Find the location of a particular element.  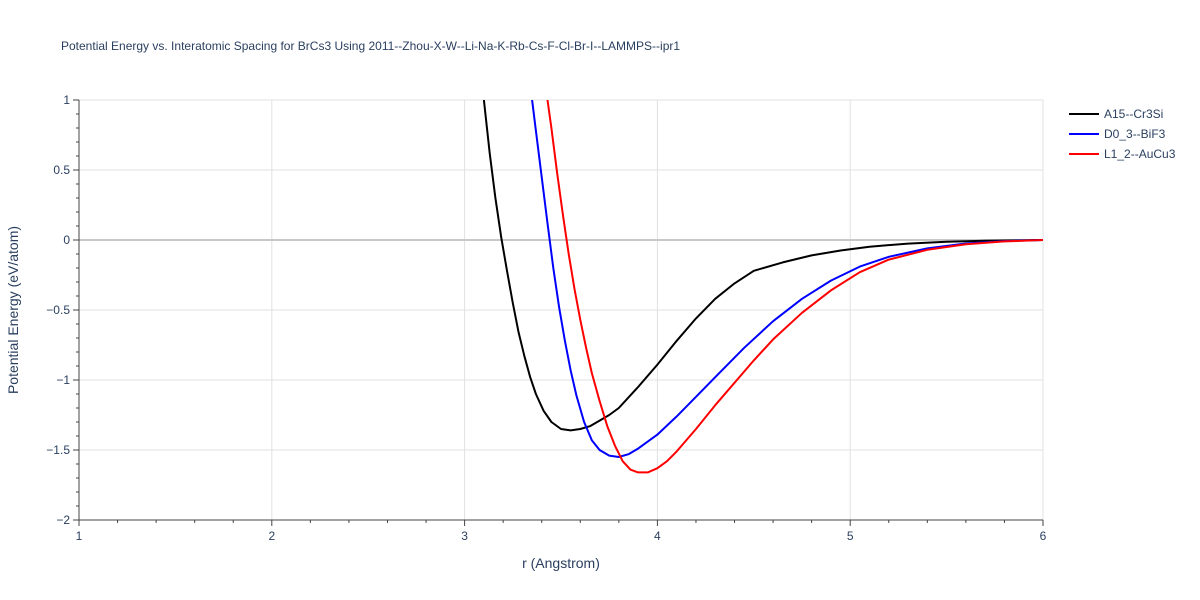

x-tick-label: 4 is located at coordinates (657, 536).